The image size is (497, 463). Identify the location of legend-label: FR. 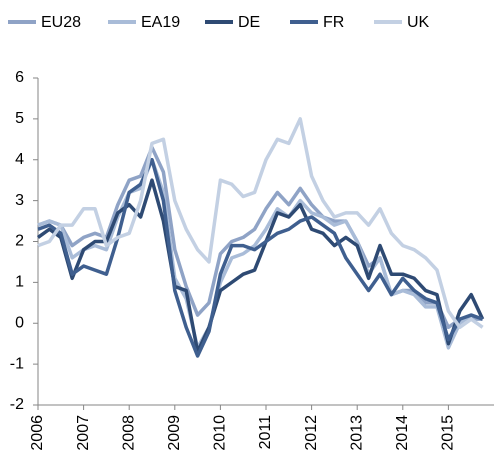
(333, 22).